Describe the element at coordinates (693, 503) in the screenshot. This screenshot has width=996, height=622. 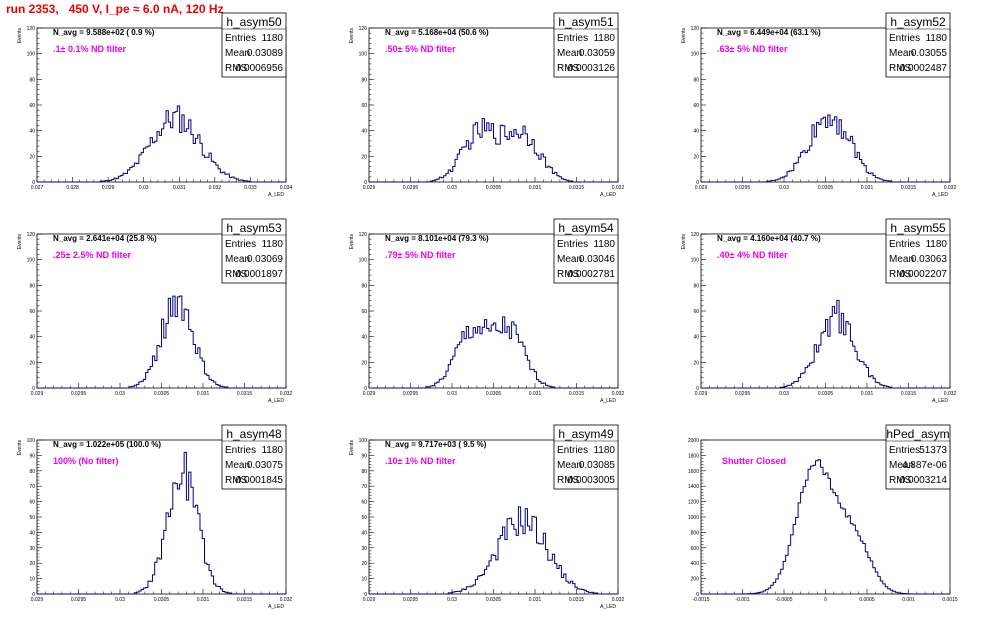
I see `y-tick-label: 1200` at that location.